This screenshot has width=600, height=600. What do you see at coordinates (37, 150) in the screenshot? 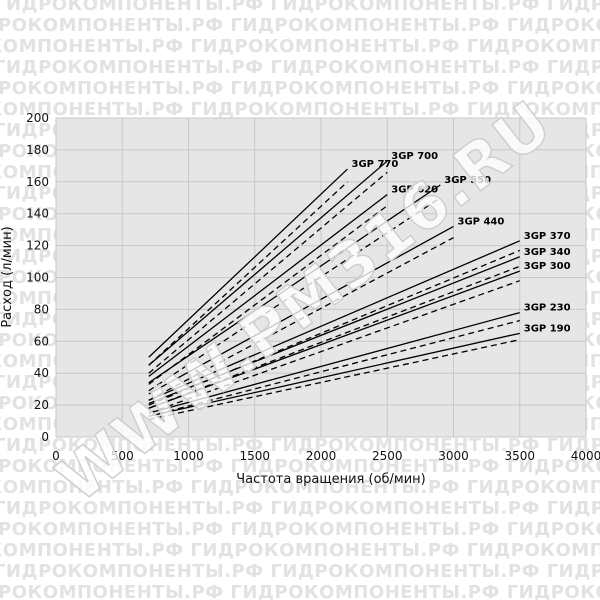
I see `y-tick-label: 180` at bounding box center [37, 150].